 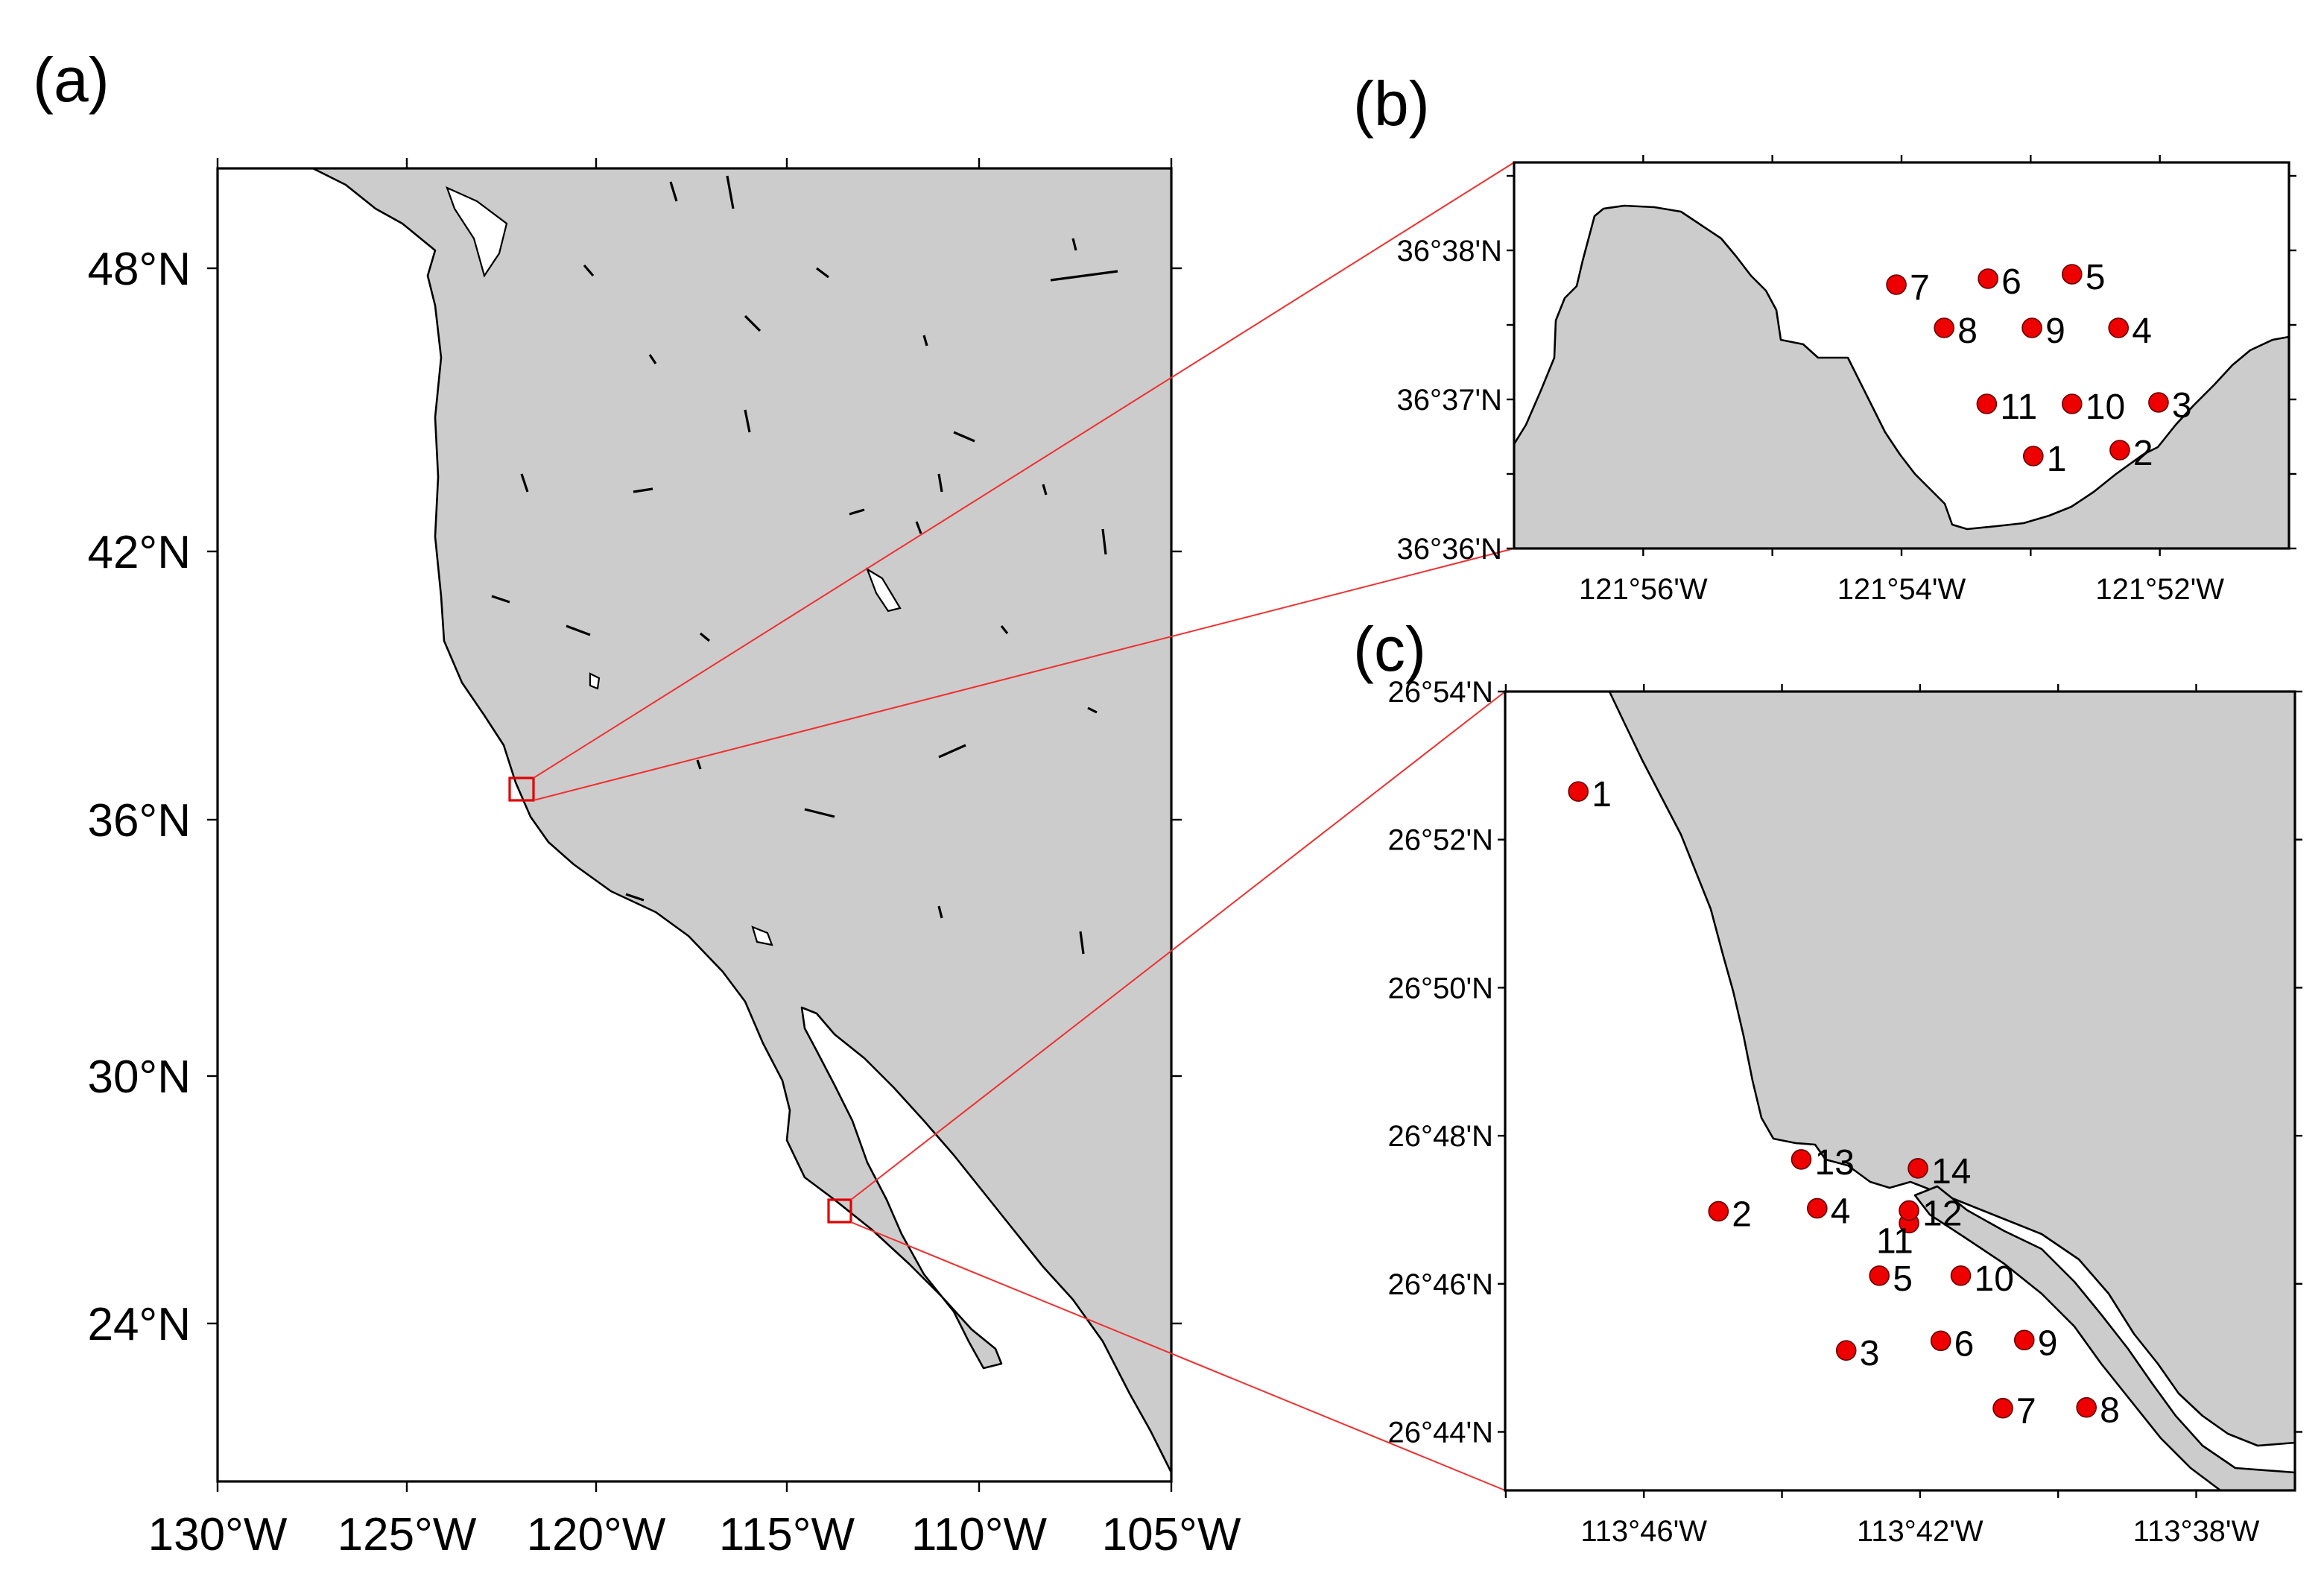 What do you see at coordinates (1449, 252) in the screenshot?
I see `lat-tick-label: 36°38'N` at bounding box center [1449, 252].